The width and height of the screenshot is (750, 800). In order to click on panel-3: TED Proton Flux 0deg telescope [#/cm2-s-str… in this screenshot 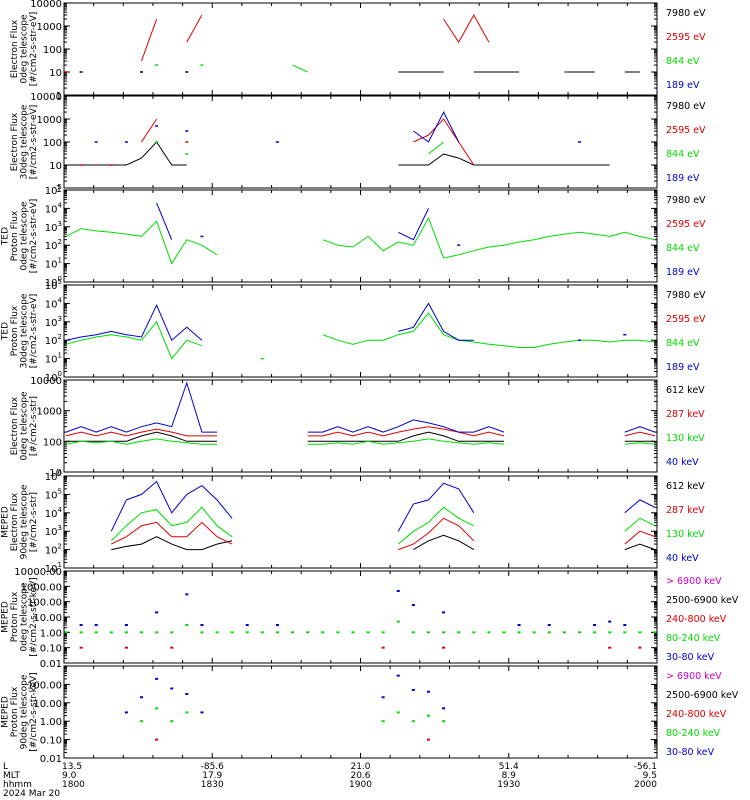, I will do `click(353, 236)`.